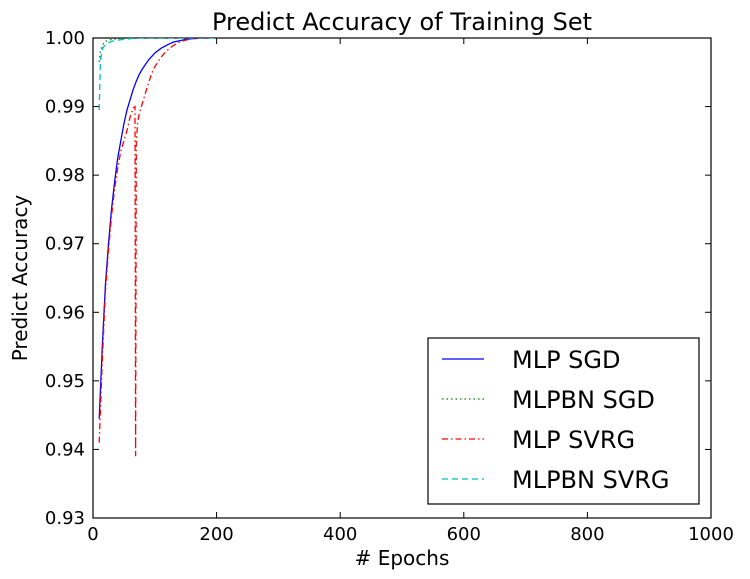 The width and height of the screenshot is (750, 579). Describe the element at coordinates (154, 228) in the screenshot. I see `series-line-mlp-sgd` at that location.